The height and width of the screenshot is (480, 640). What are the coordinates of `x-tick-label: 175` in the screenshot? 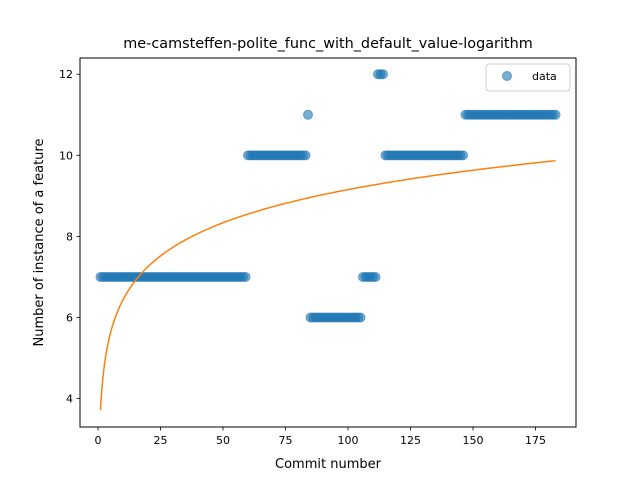 It's located at (535, 440).